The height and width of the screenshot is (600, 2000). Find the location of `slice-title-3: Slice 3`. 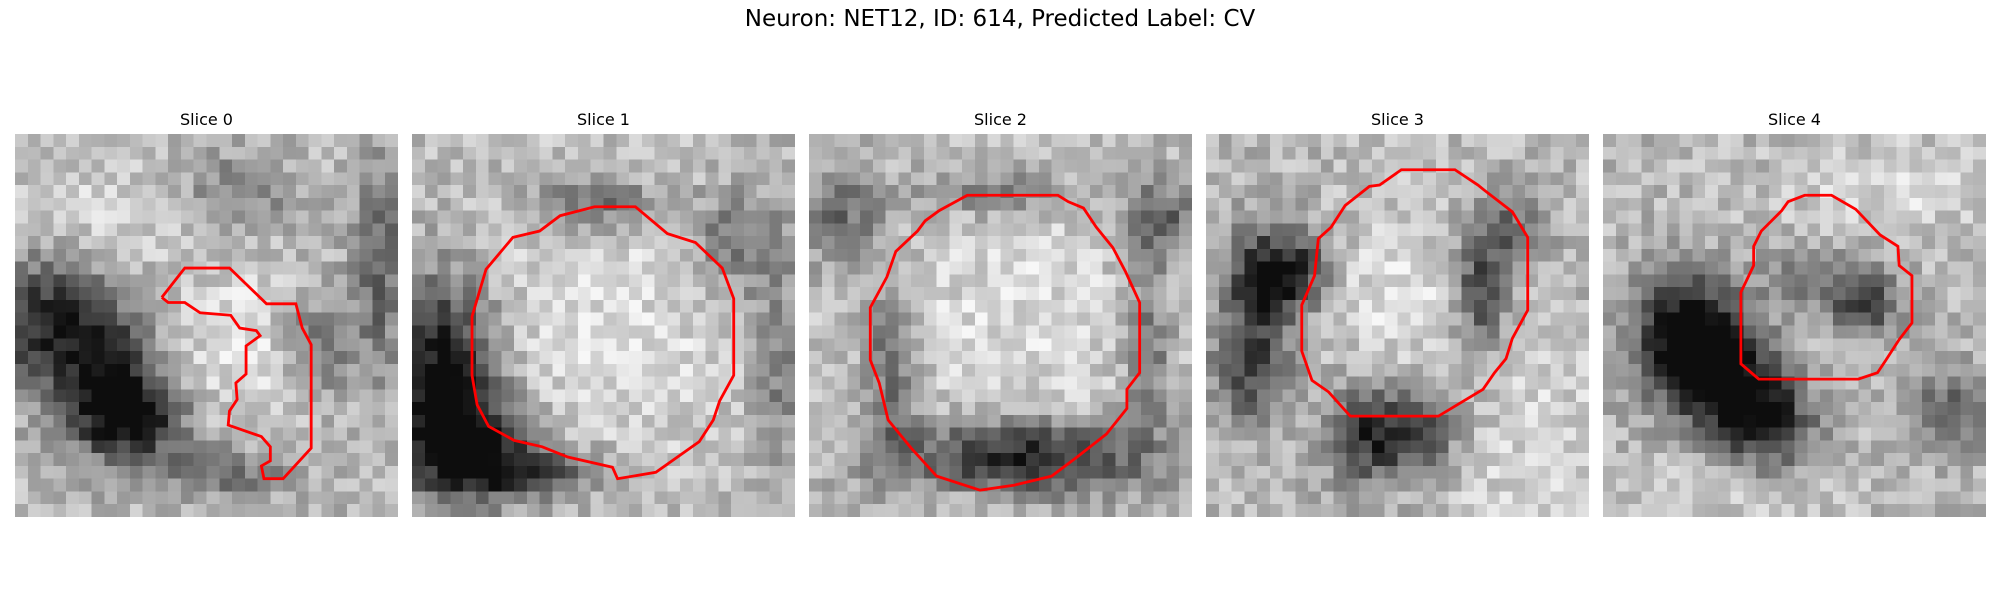

slice-title-3: Slice 3 is located at coordinates (1397, 121).